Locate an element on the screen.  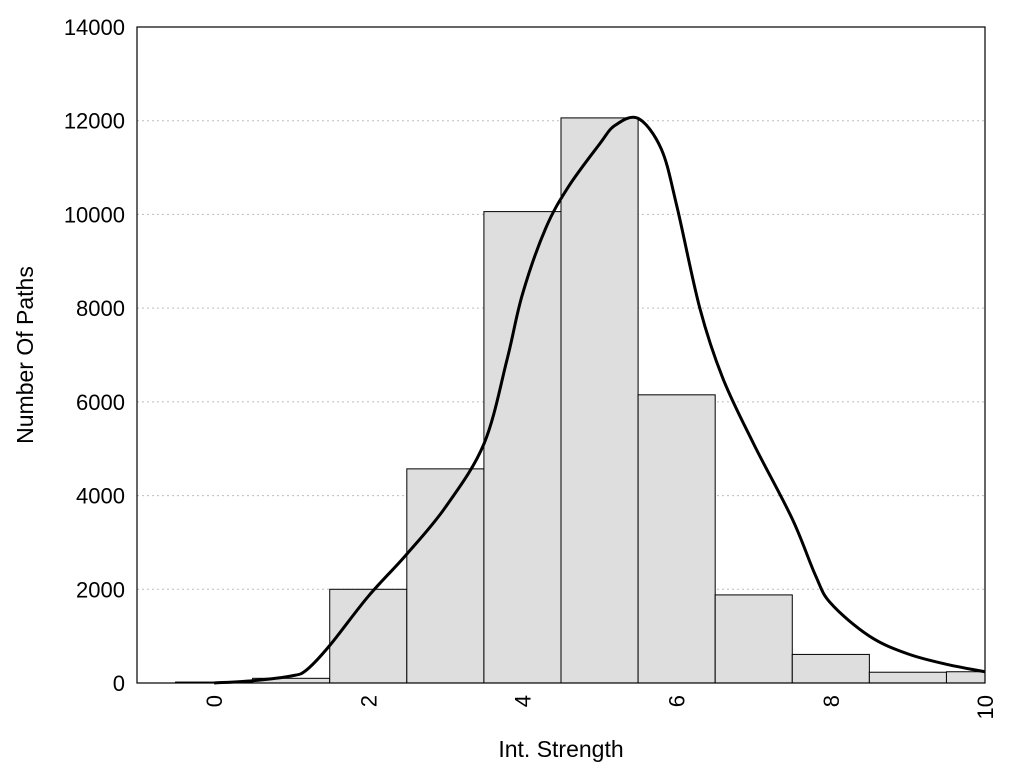
y-tick-label: 0 is located at coordinates (119, 683).